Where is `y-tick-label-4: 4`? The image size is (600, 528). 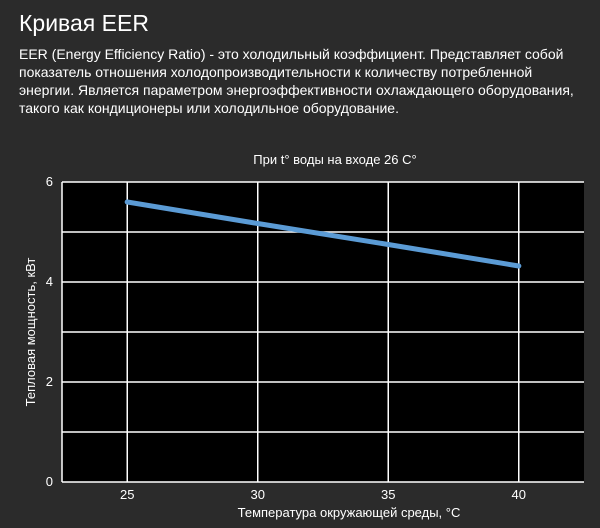 y-tick-label-4: 4 is located at coordinates (49, 281).